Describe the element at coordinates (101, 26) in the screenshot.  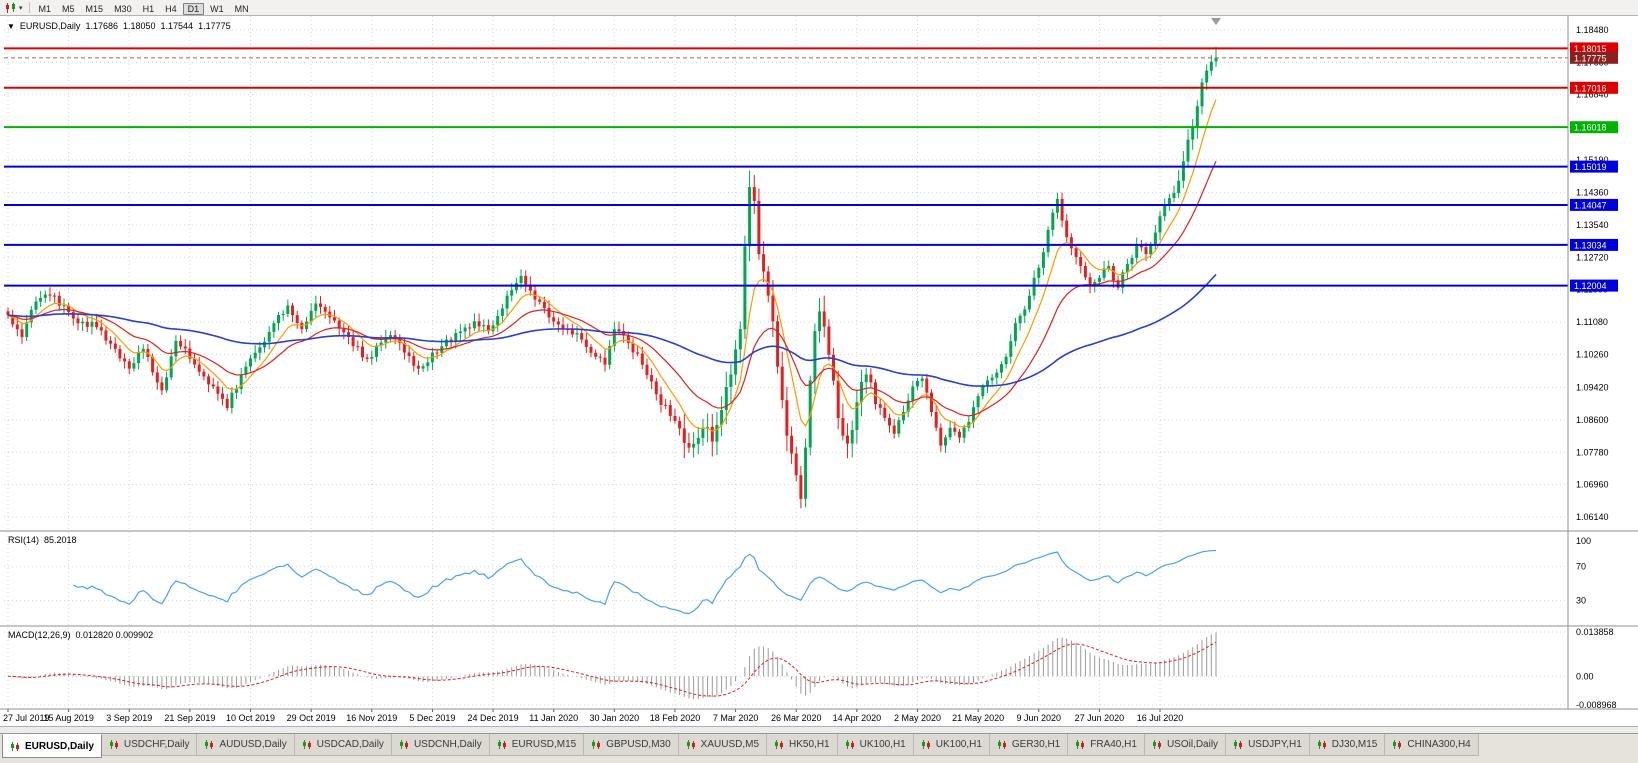
I see `ohlc-open: 1.17686` at that location.